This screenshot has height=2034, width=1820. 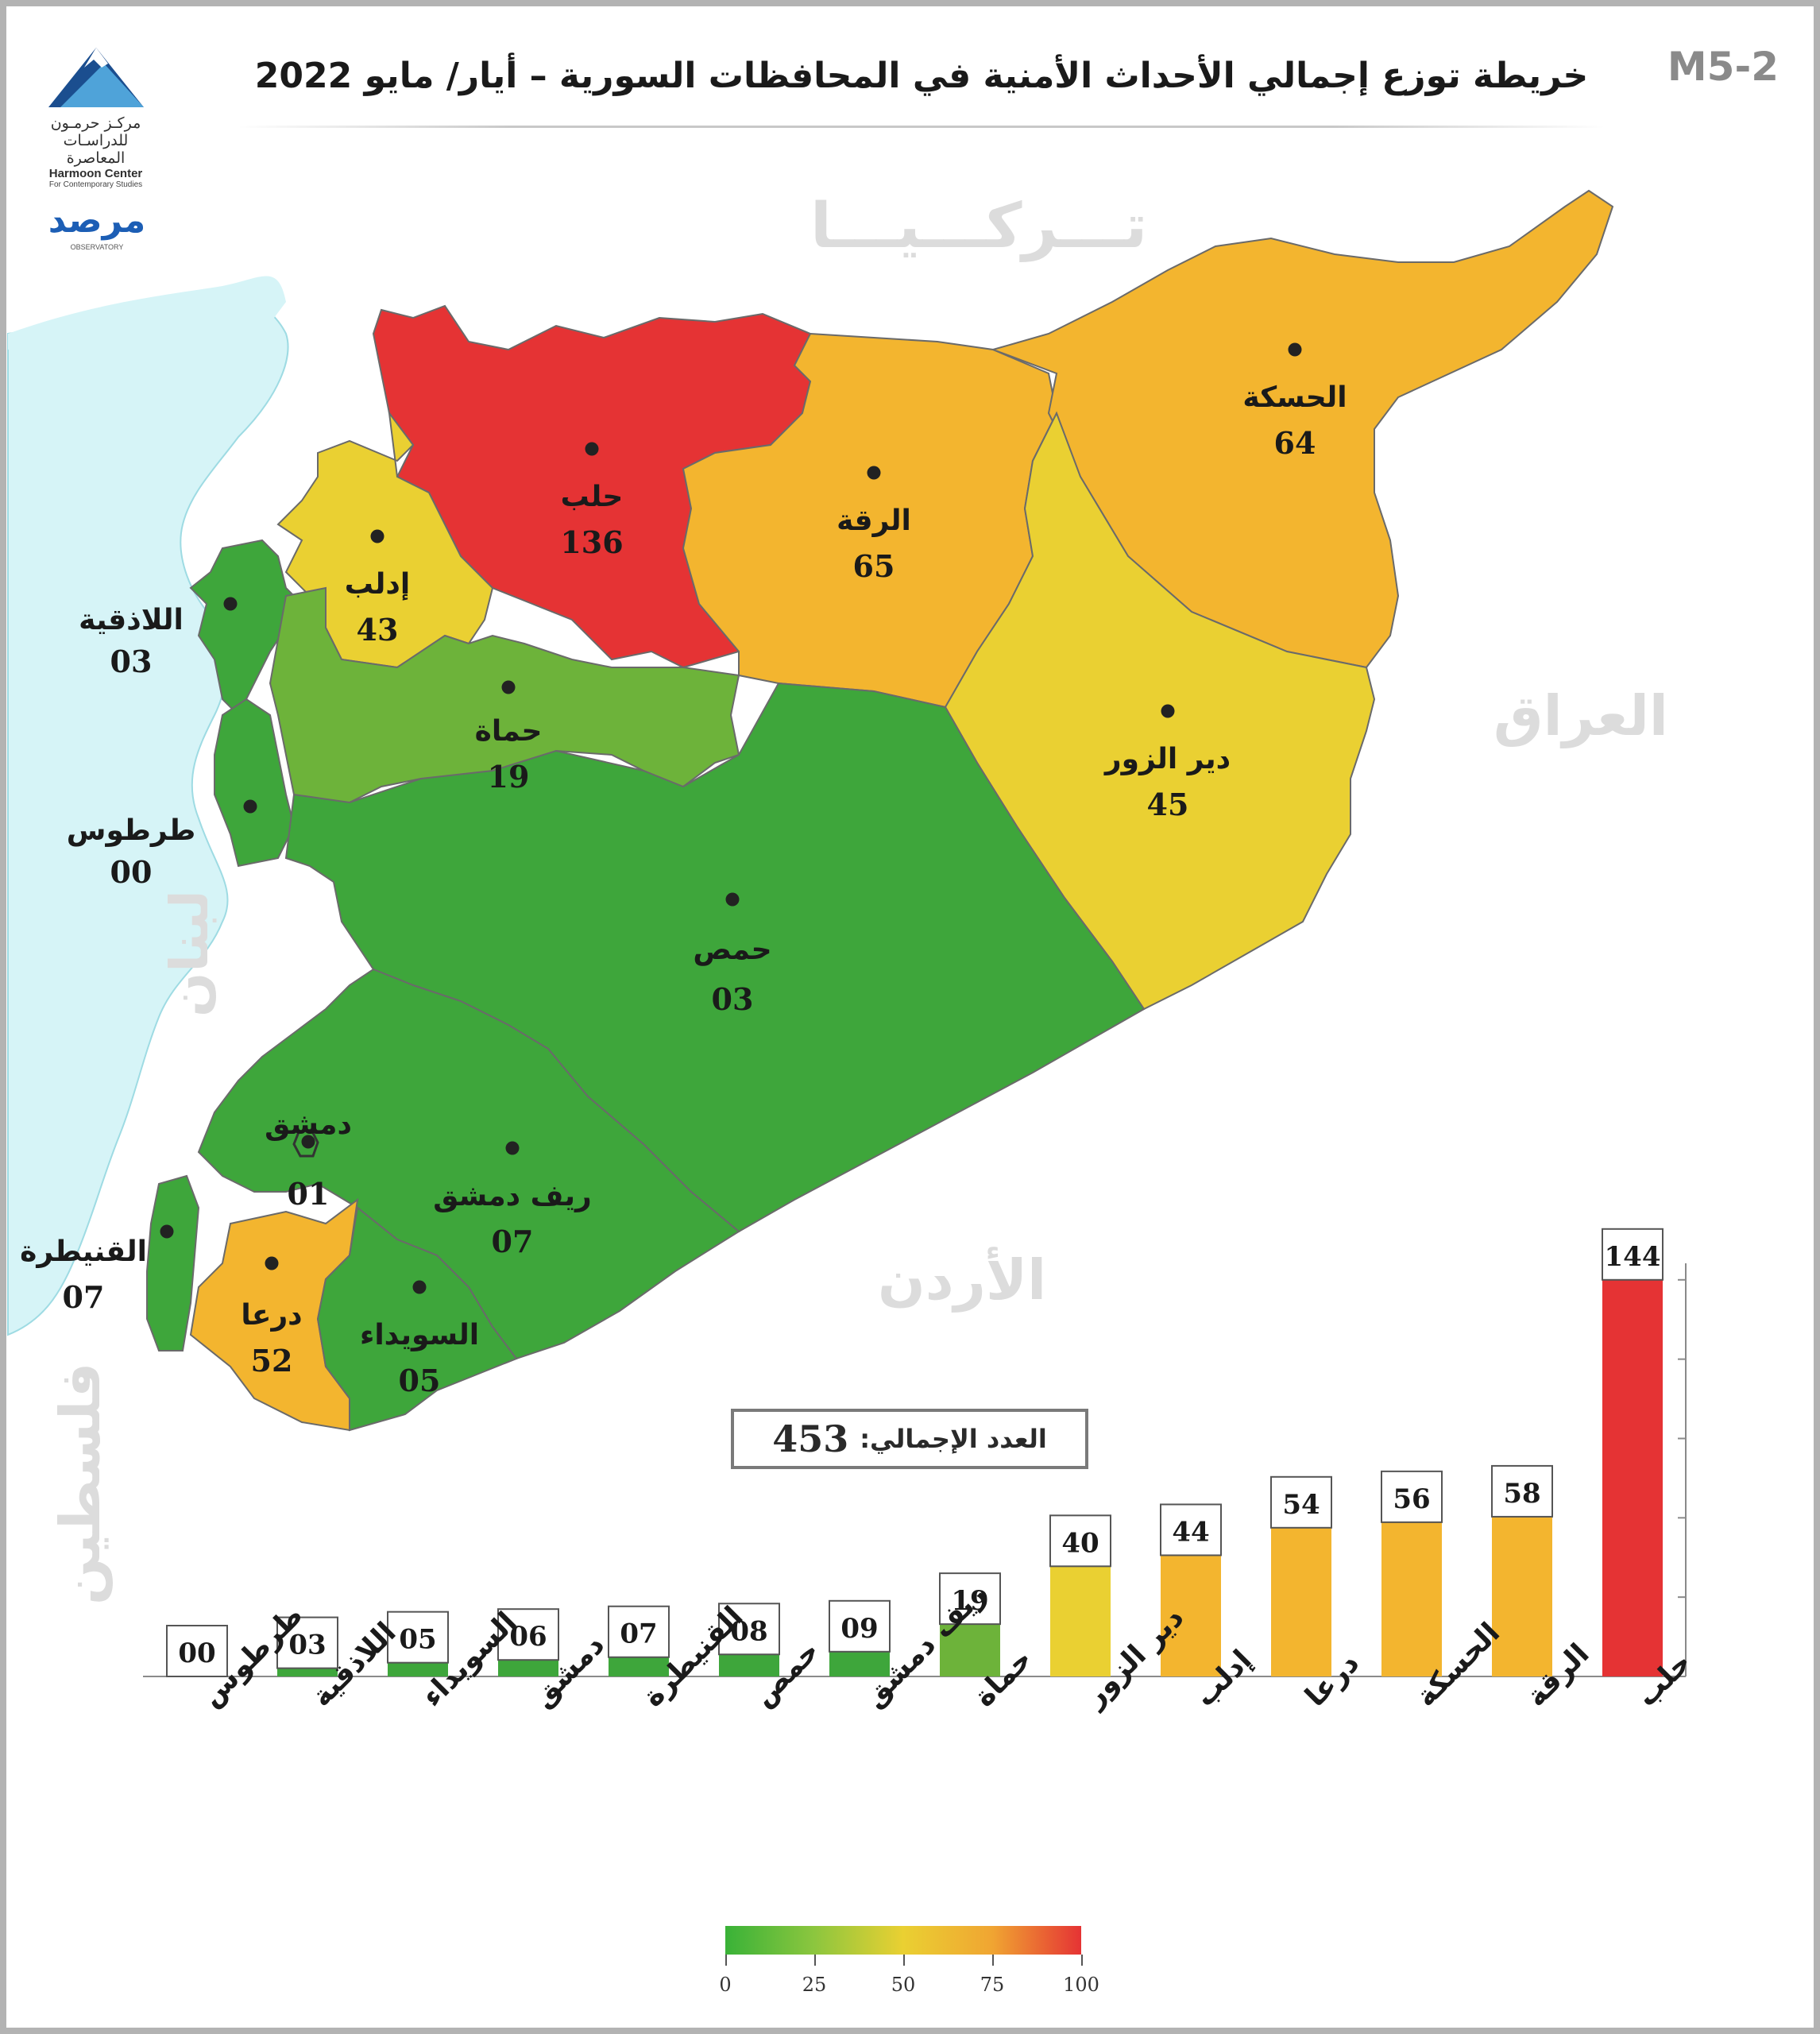 I want to click on logo-english-line1: Harmoon Center, so click(x=96, y=173).